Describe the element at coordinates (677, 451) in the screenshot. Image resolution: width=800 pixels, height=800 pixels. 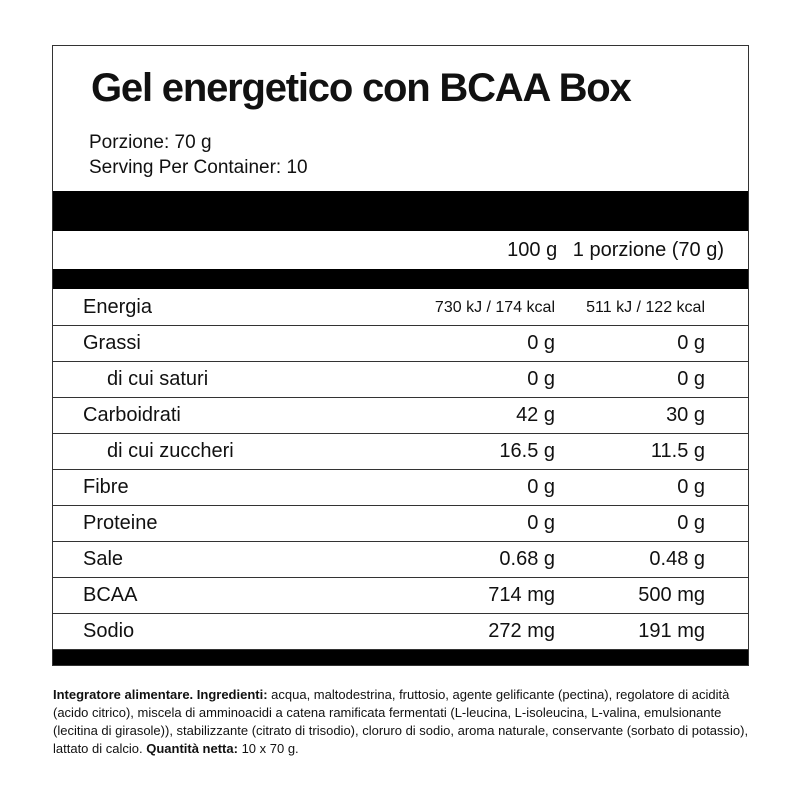
I see `value-per-portion: 11.5 g` at that location.